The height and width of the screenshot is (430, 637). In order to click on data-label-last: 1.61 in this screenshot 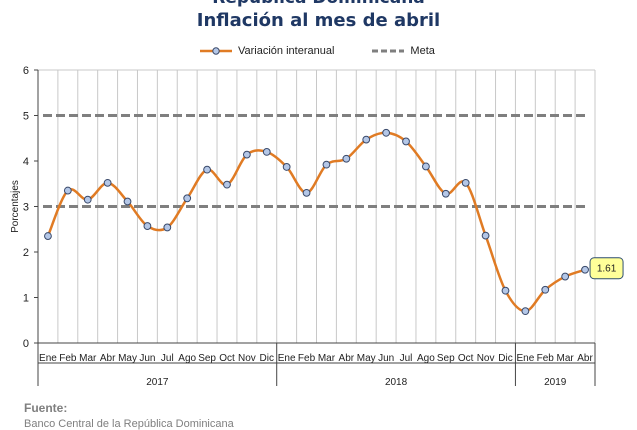, I will do `click(607, 269)`.